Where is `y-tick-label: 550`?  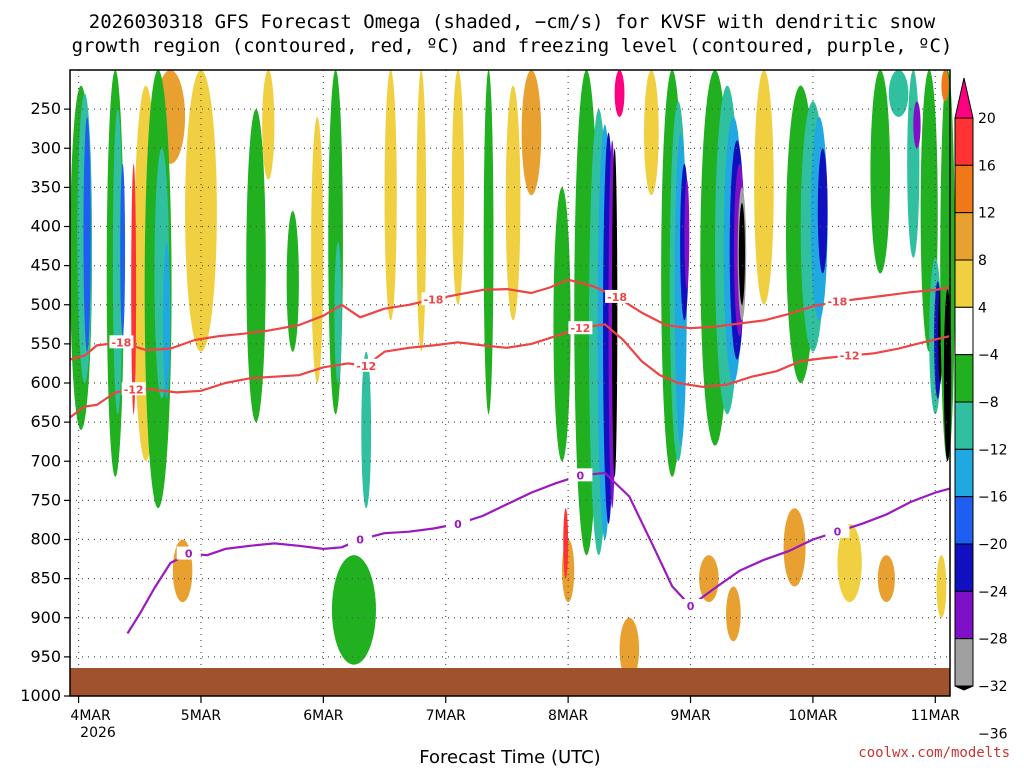
y-tick-label: 550 is located at coordinates (45, 343).